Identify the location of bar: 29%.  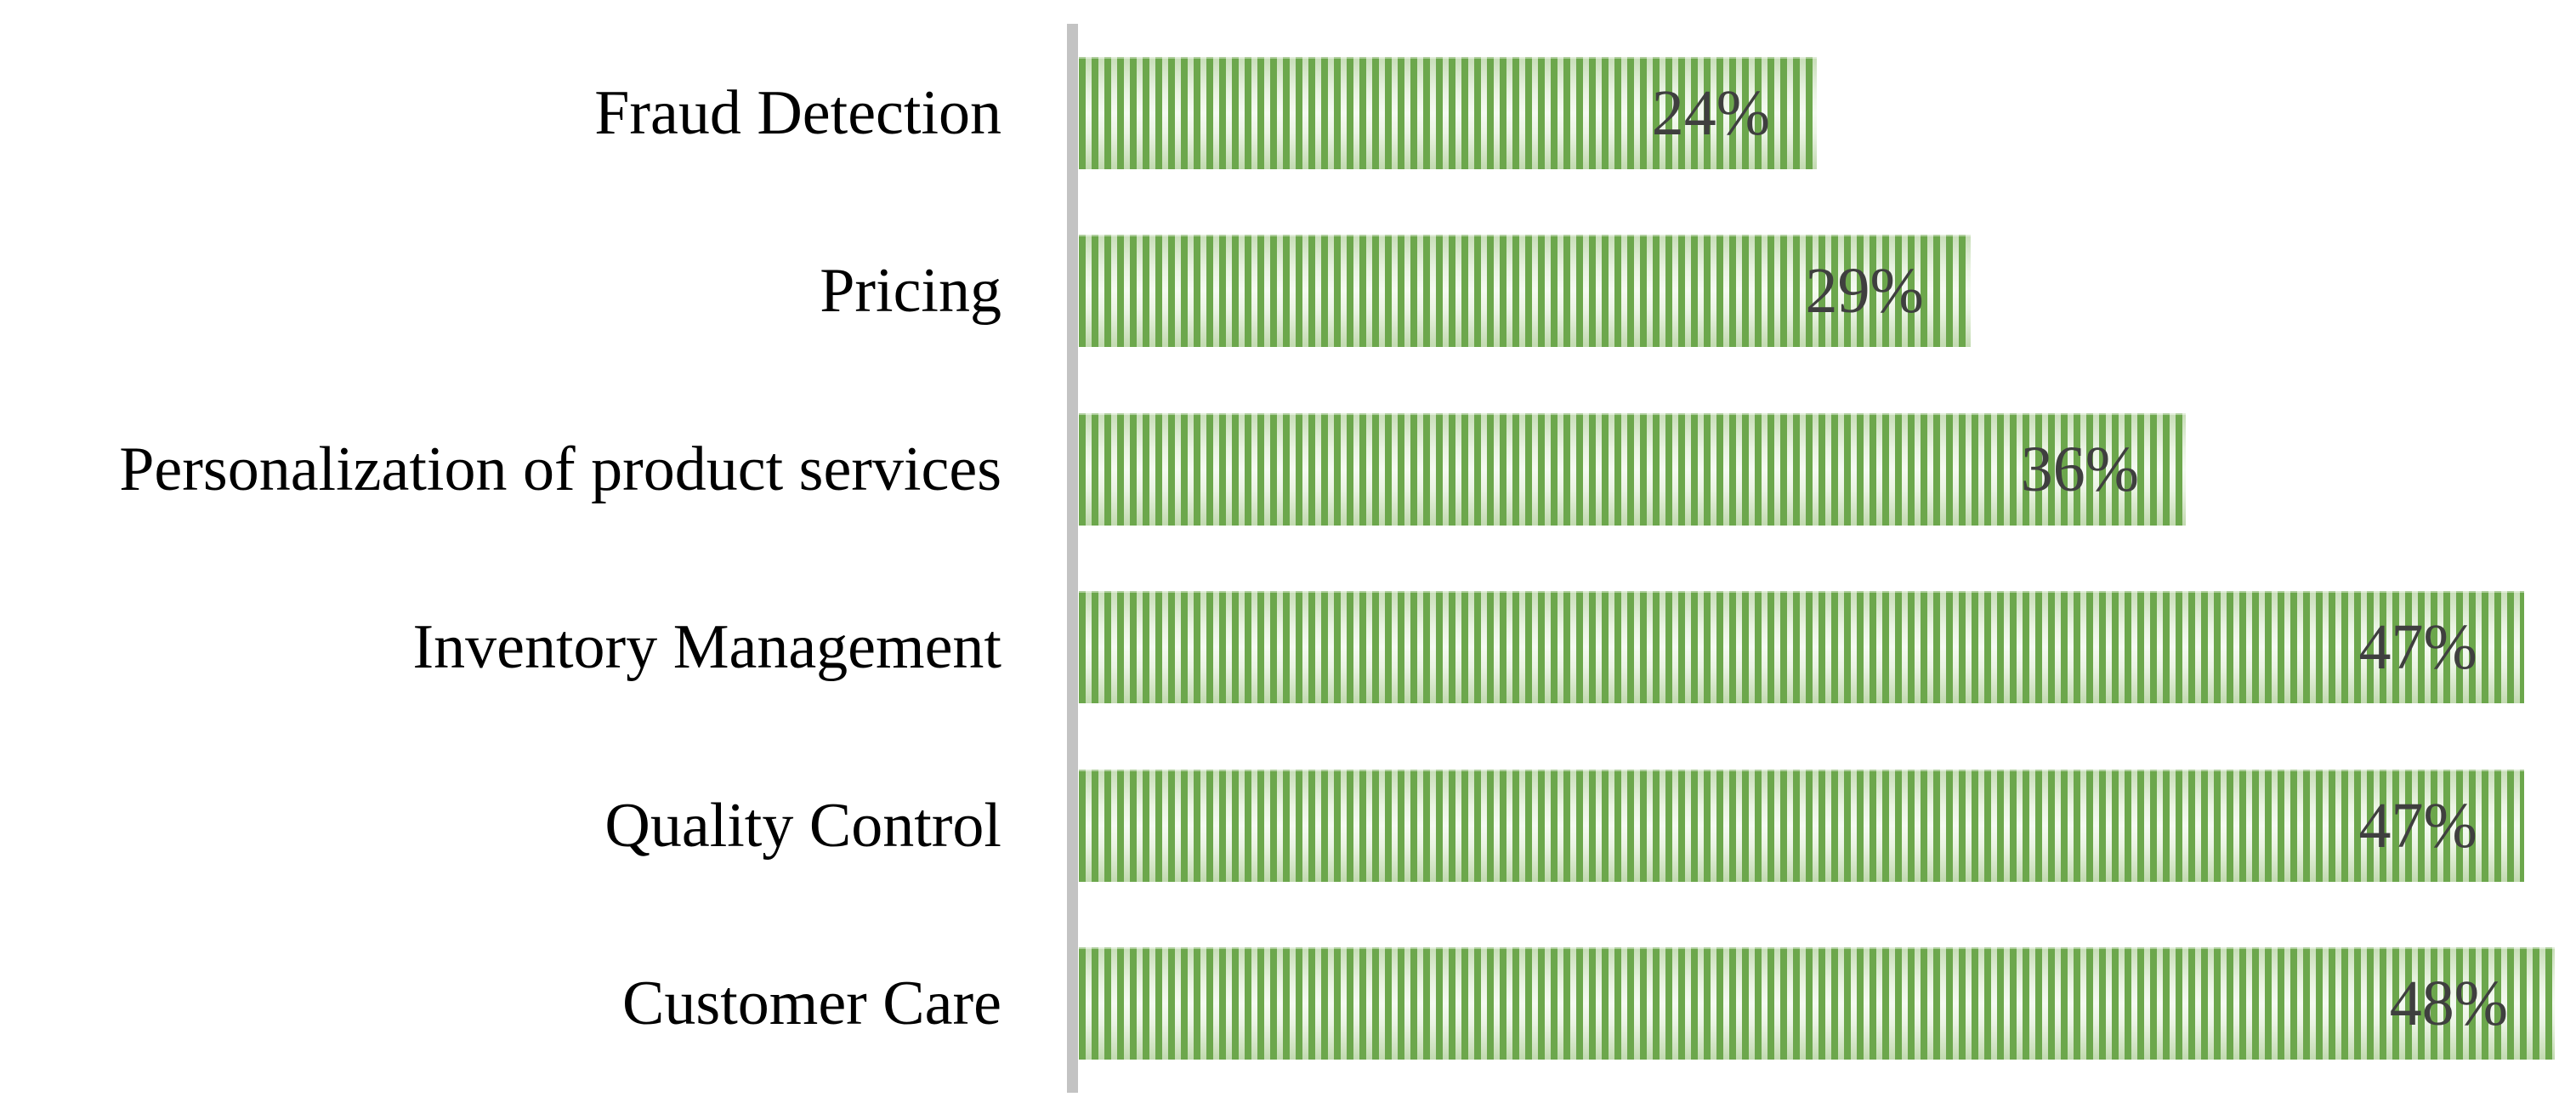
(1525, 291).